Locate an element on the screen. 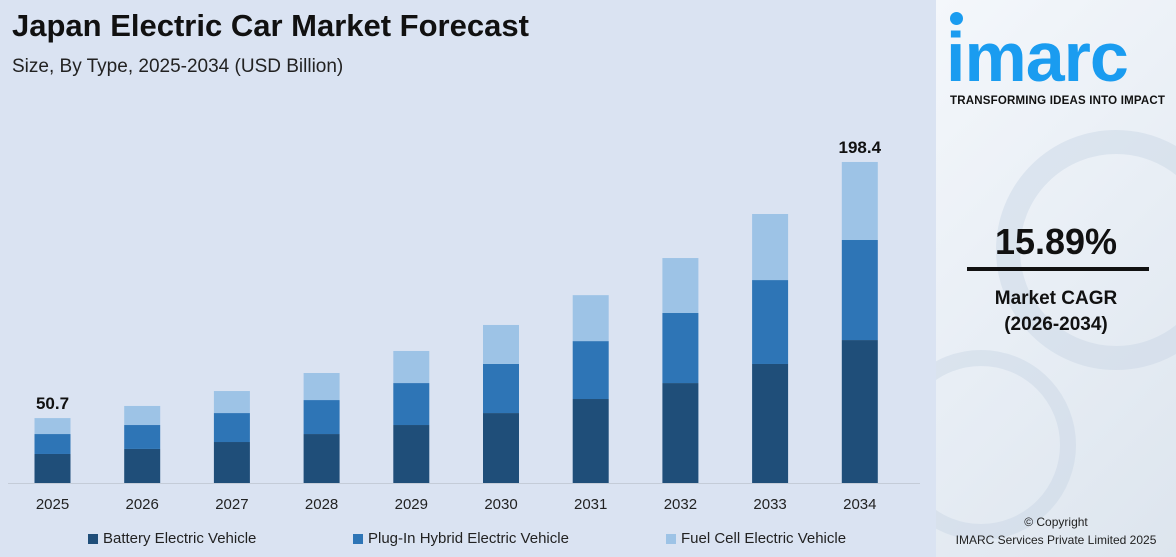 The height and width of the screenshot is (557, 1176). x-tick-label: 2033 is located at coordinates (769, 504).